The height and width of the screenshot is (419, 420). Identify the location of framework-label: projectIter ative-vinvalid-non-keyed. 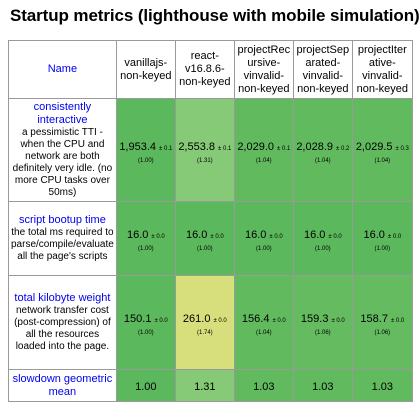
(382, 69).